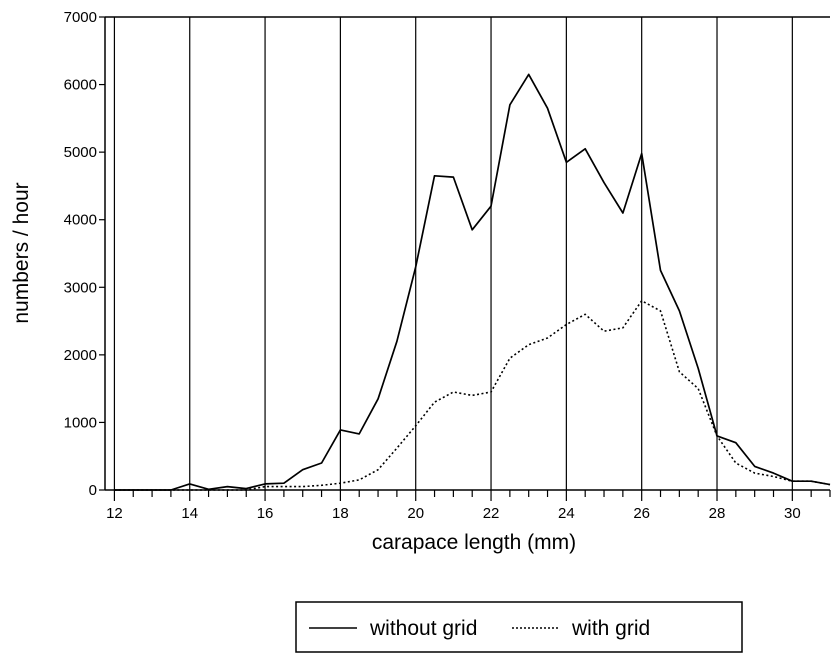 Image resolution: width=833 pixels, height=657 pixels. I want to click on y-tick-label-4000: 4000, so click(80, 220).